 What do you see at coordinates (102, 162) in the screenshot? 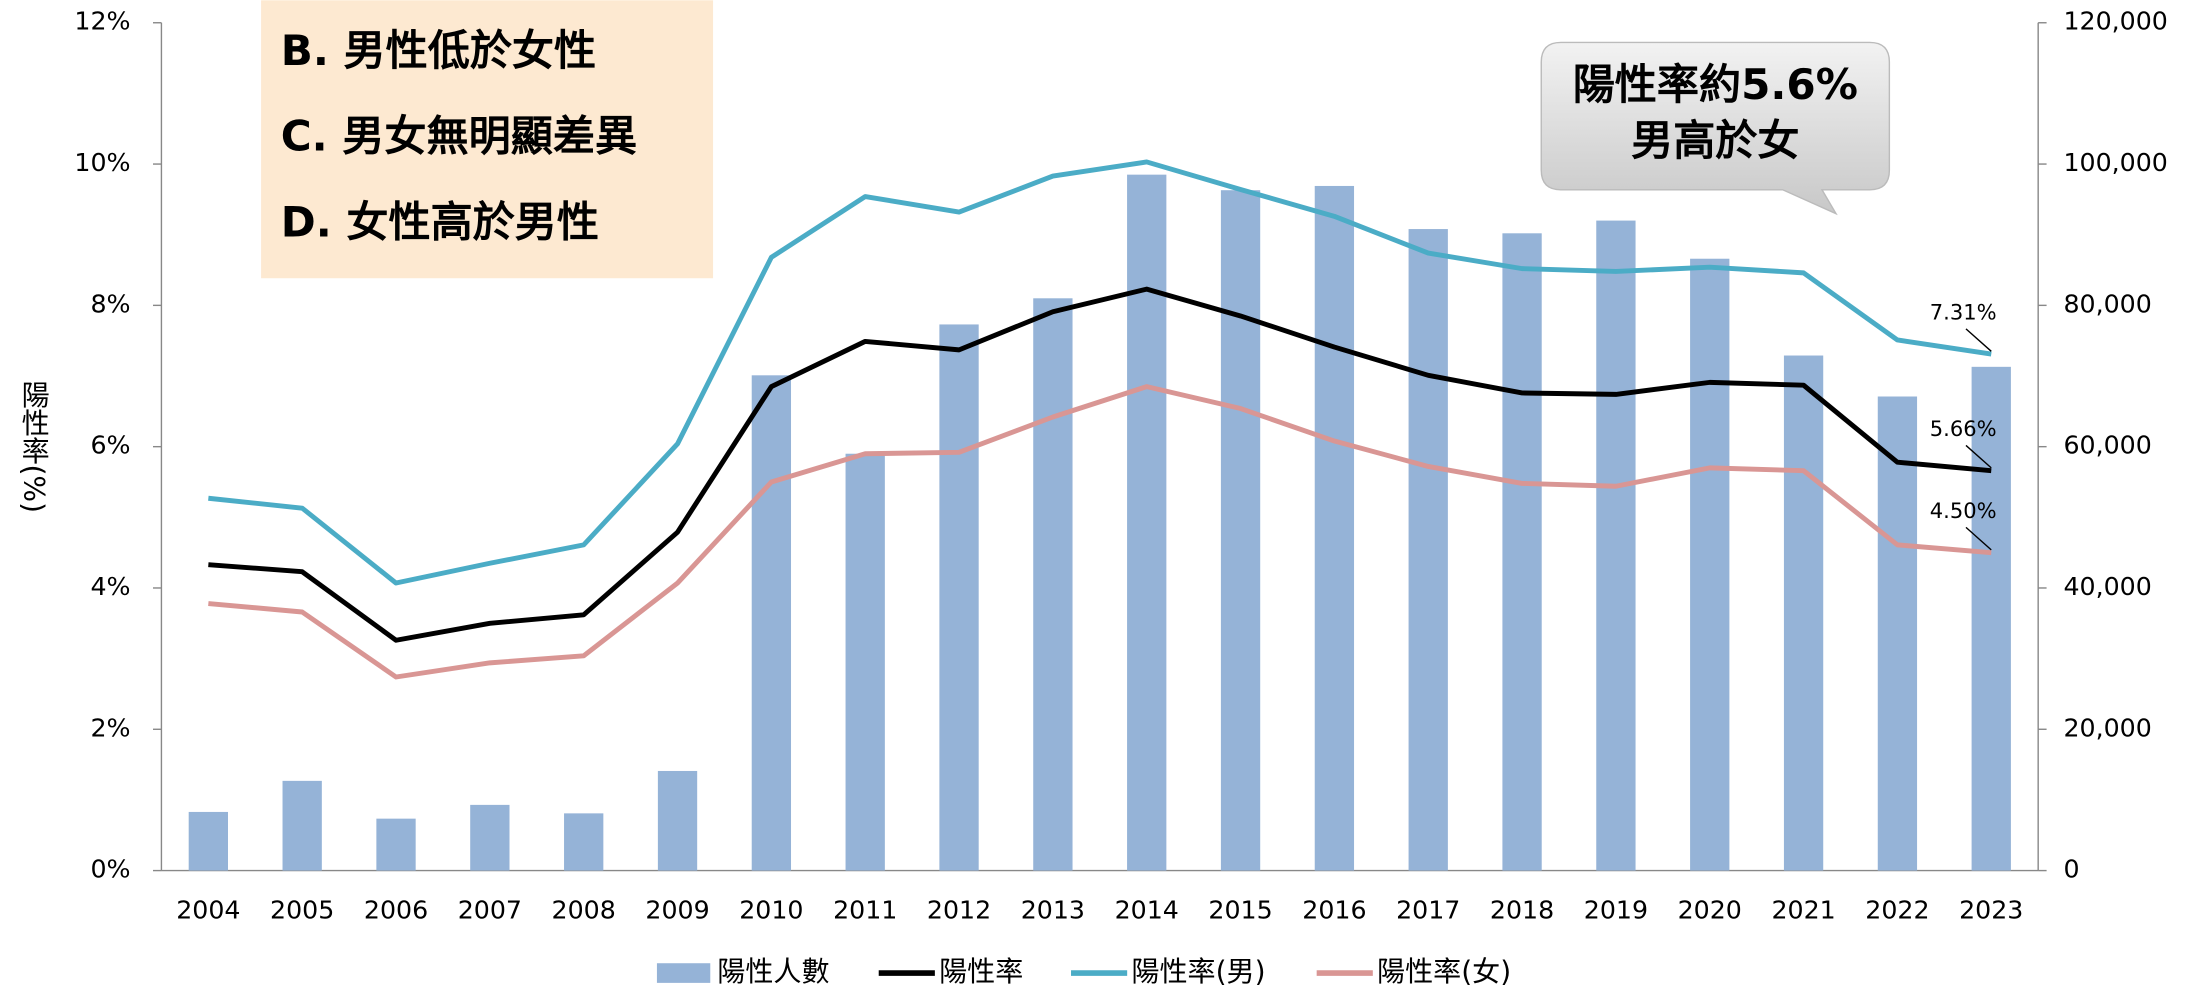
I see `y-tick-label: 10%` at bounding box center [102, 162].